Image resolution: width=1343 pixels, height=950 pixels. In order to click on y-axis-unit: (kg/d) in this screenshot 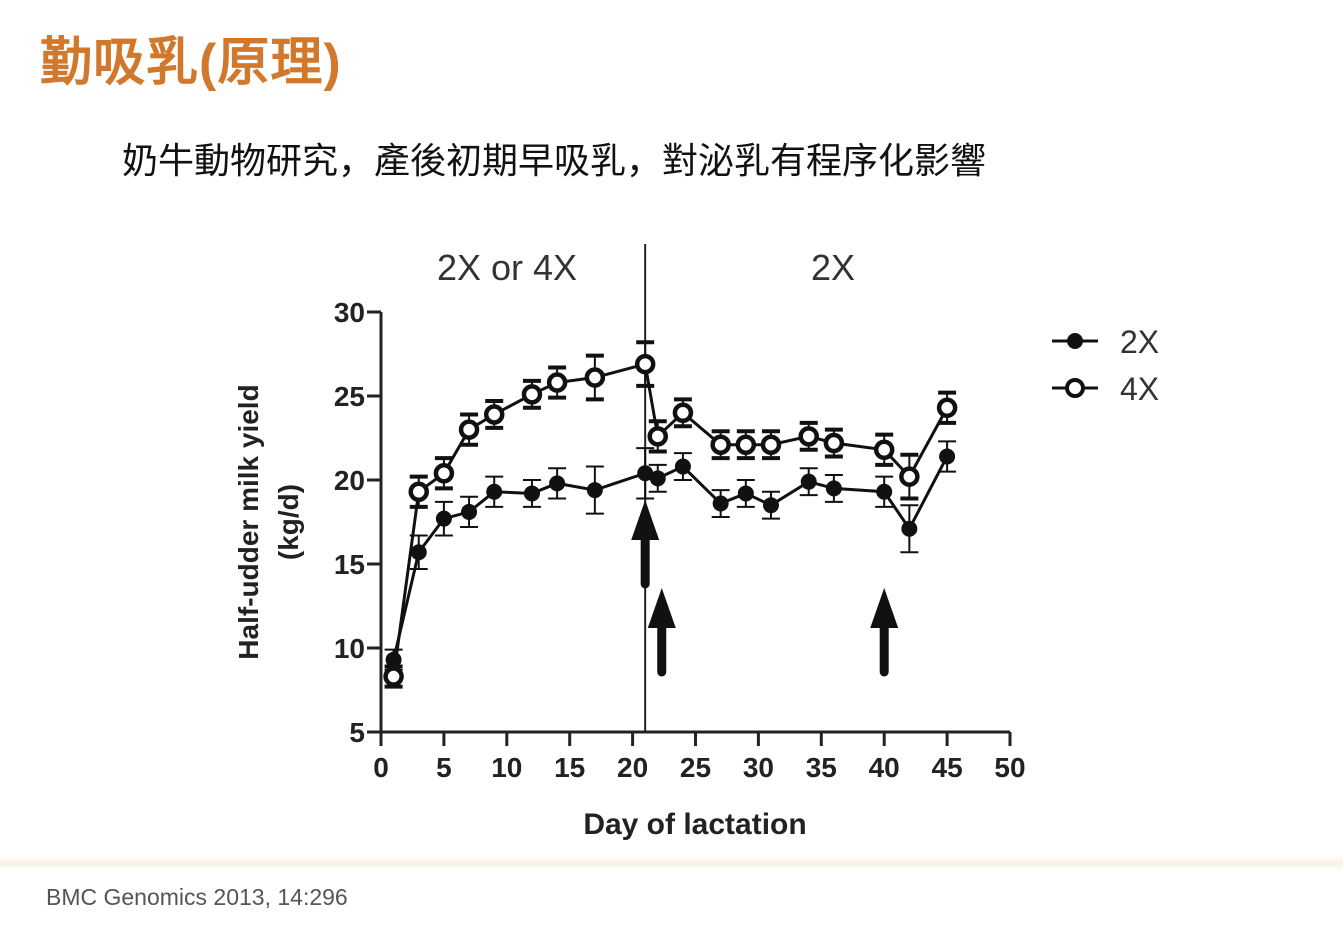, I will do `click(288, 522)`.